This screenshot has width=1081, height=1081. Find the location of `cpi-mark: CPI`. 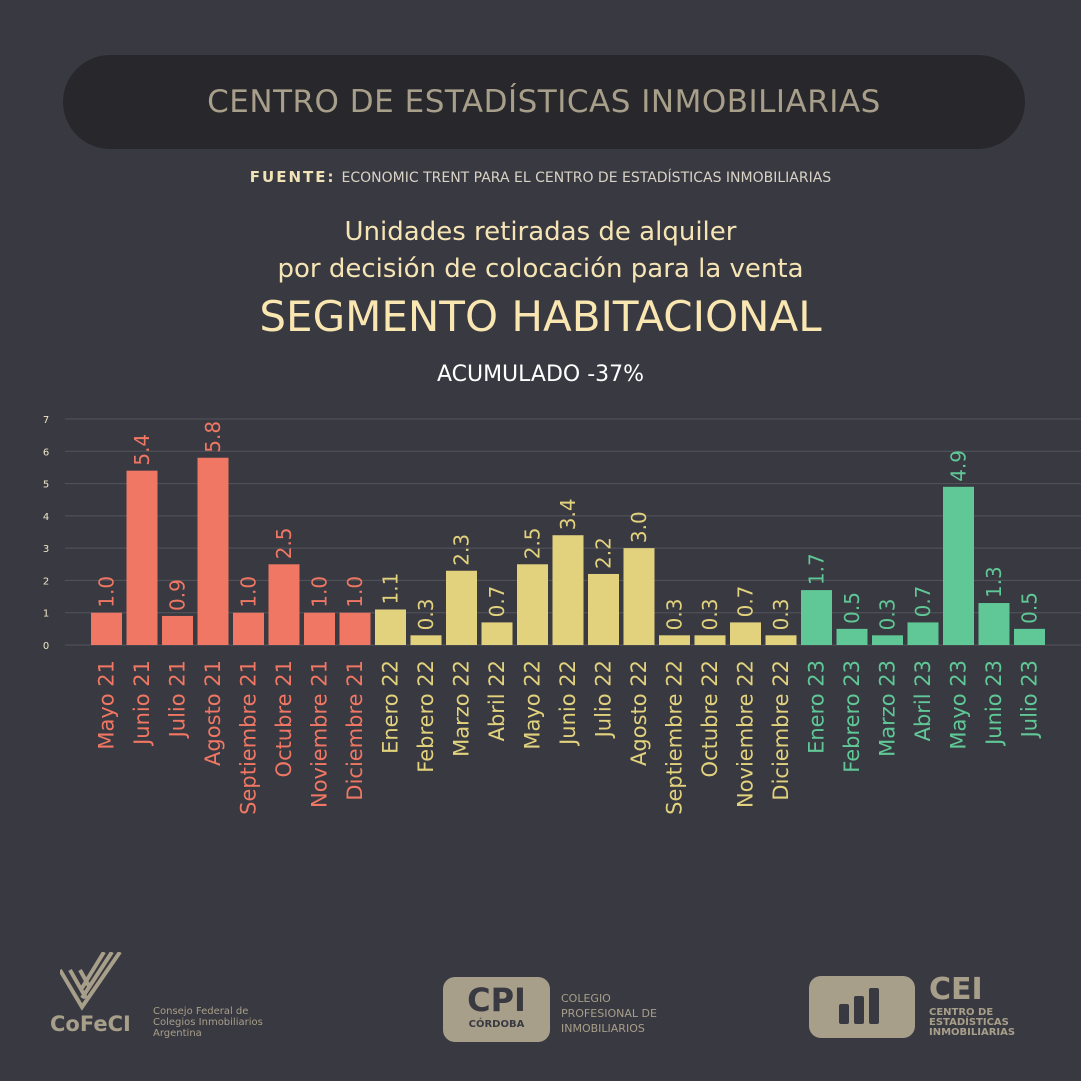

cpi-mark: CPI is located at coordinates (496, 1000).